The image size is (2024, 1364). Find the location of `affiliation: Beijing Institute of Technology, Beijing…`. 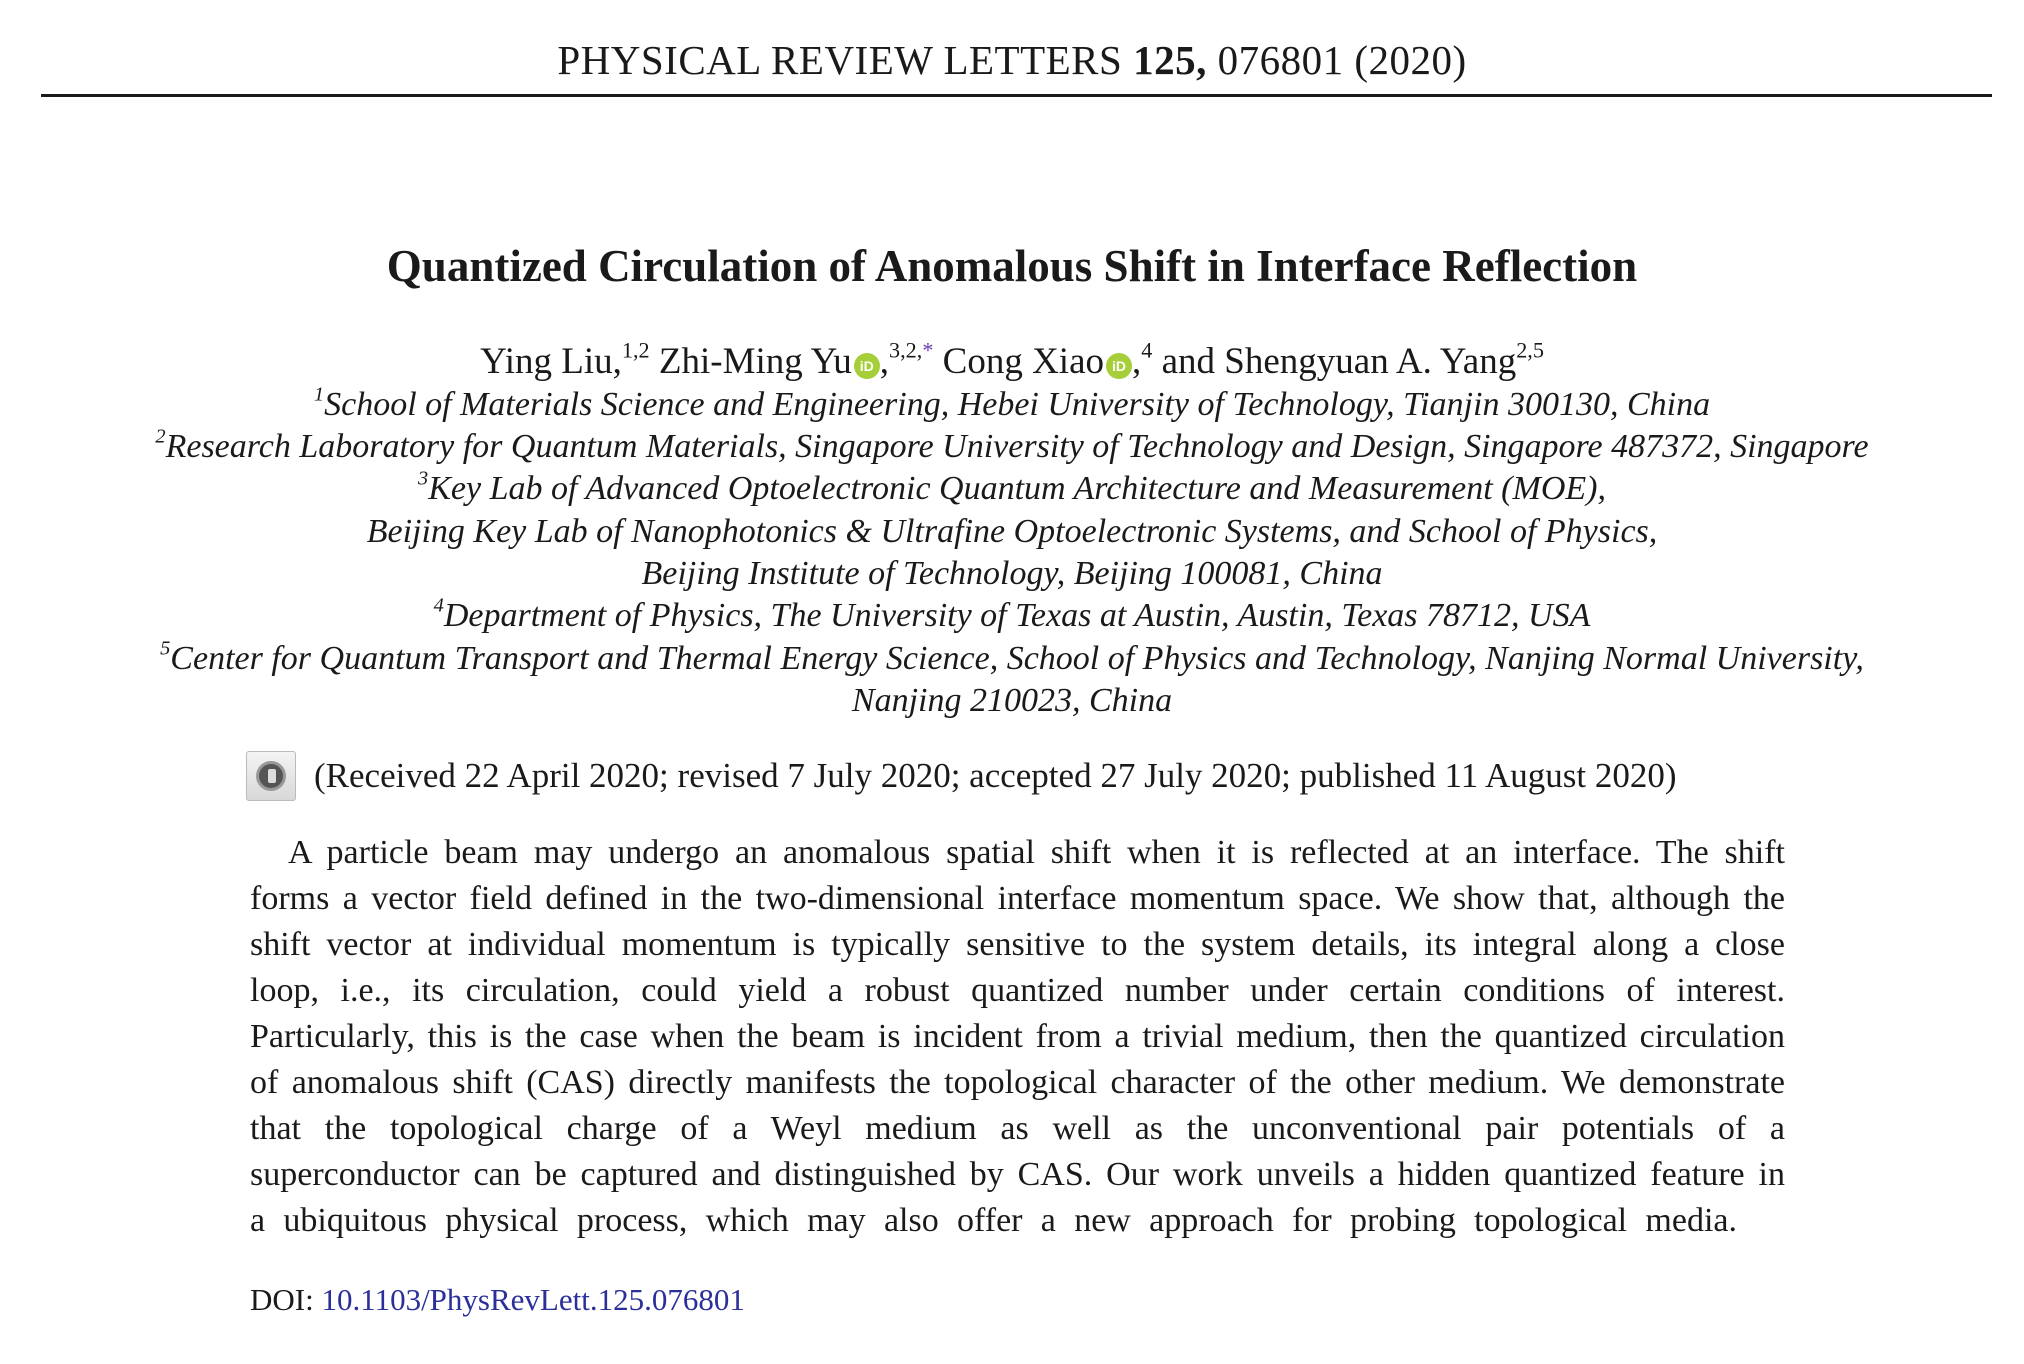

affiliation: Beijing Institute of Technology, Beijing… is located at coordinates (1012, 574).